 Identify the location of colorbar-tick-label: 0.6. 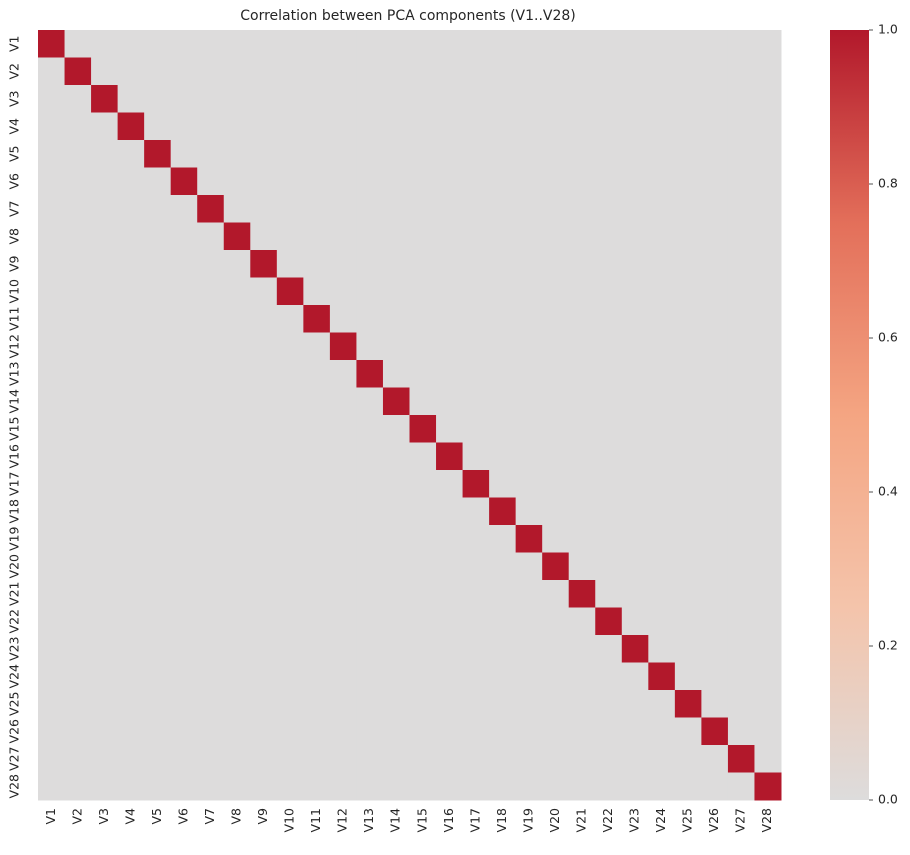
(888, 337).